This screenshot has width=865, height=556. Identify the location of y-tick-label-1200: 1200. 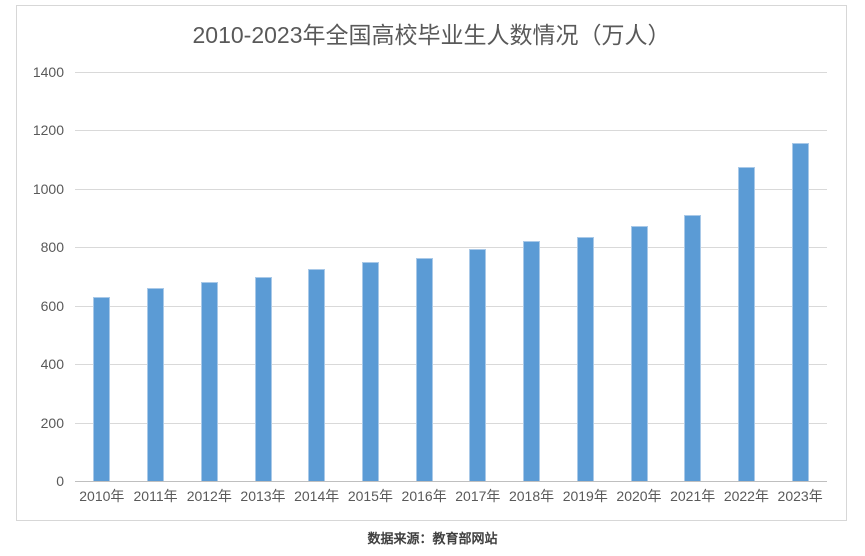
(48, 130).